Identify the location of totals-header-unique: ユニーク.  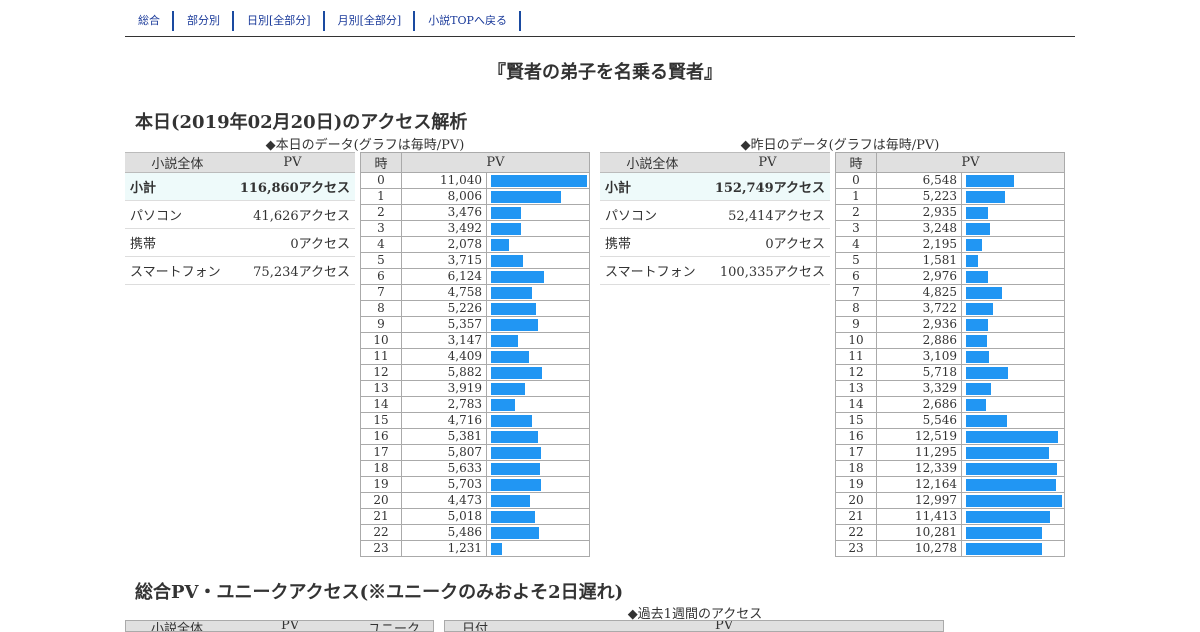
(394, 627).